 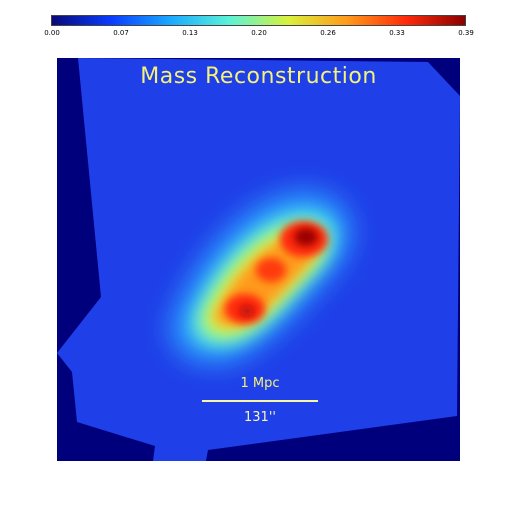 What do you see at coordinates (259, 33) in the screenshot?
I see `colorbar-tick-label: 0.20` at bounding box center [259, 33].